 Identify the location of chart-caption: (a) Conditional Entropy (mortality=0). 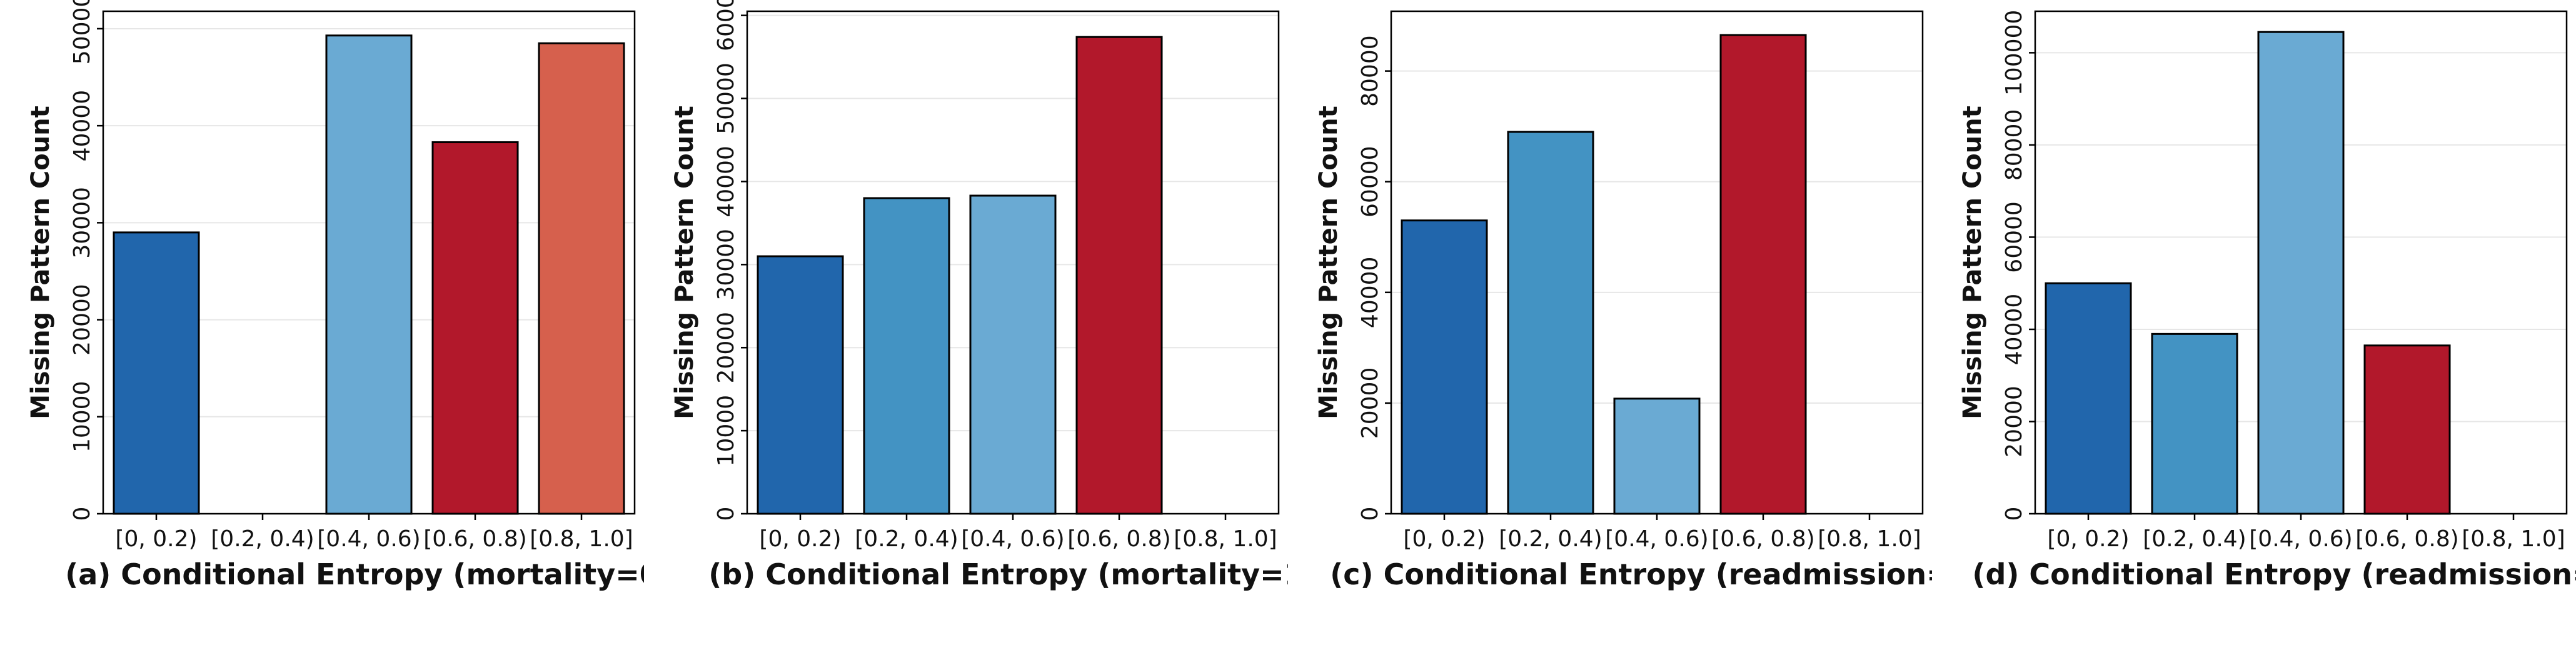
(354, 574).